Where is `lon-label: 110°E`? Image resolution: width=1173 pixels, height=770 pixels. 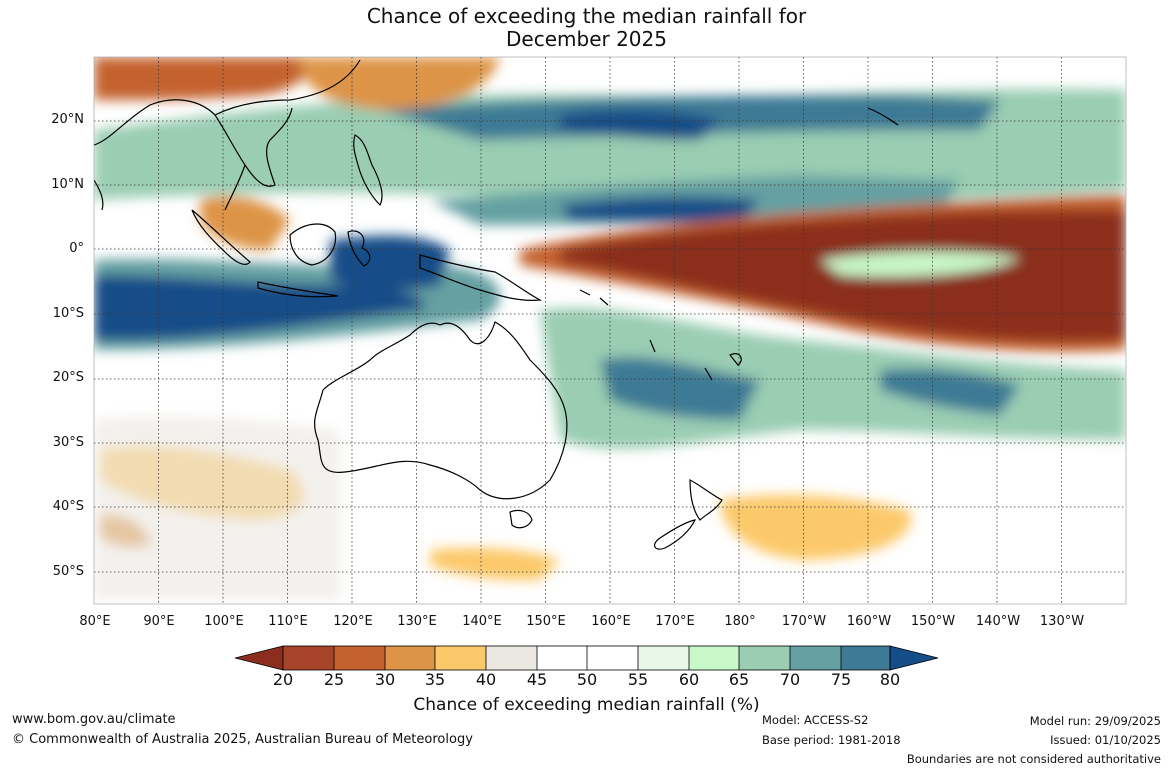 lon-label: 110°E is located at coordinates (288, 621).